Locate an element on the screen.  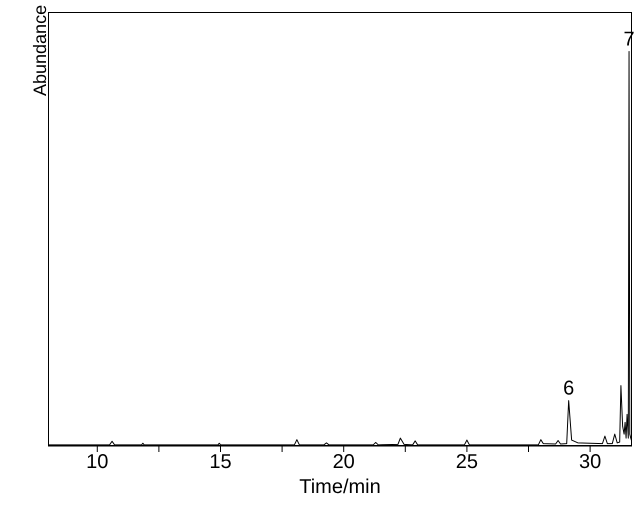
x-tick-label: 30 is located at coordinates (590, 462).